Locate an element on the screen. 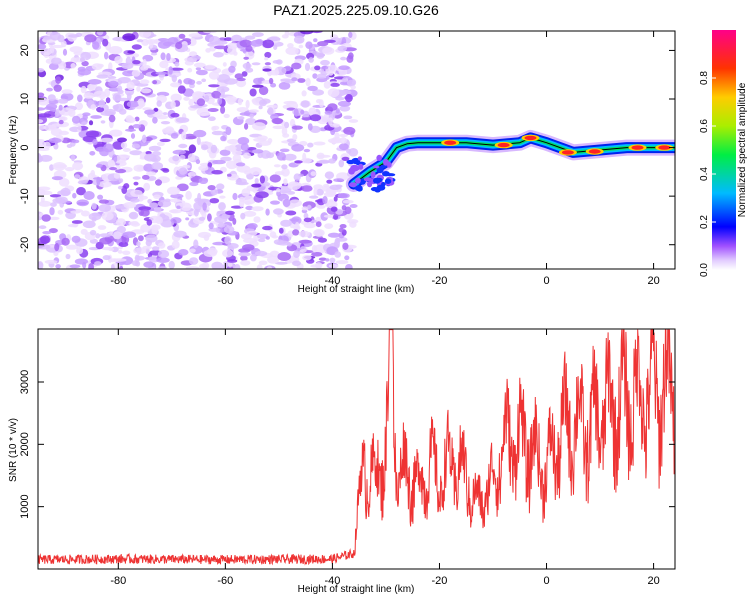 This screenshot has width=750, height=600. x-tick-label: -40 is located at coordinates (332, 581).